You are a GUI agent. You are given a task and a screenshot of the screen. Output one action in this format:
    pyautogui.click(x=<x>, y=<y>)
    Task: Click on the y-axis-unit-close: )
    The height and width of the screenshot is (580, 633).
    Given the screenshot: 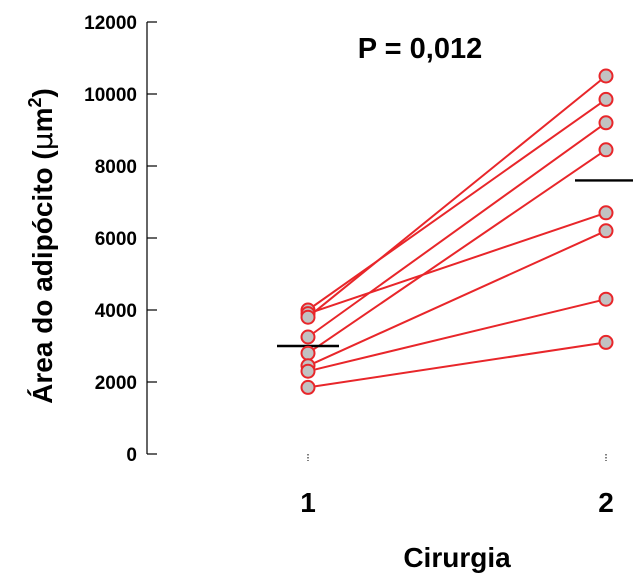 What is the action you would take?
    pyautogui.click(x=42, y=92)
    